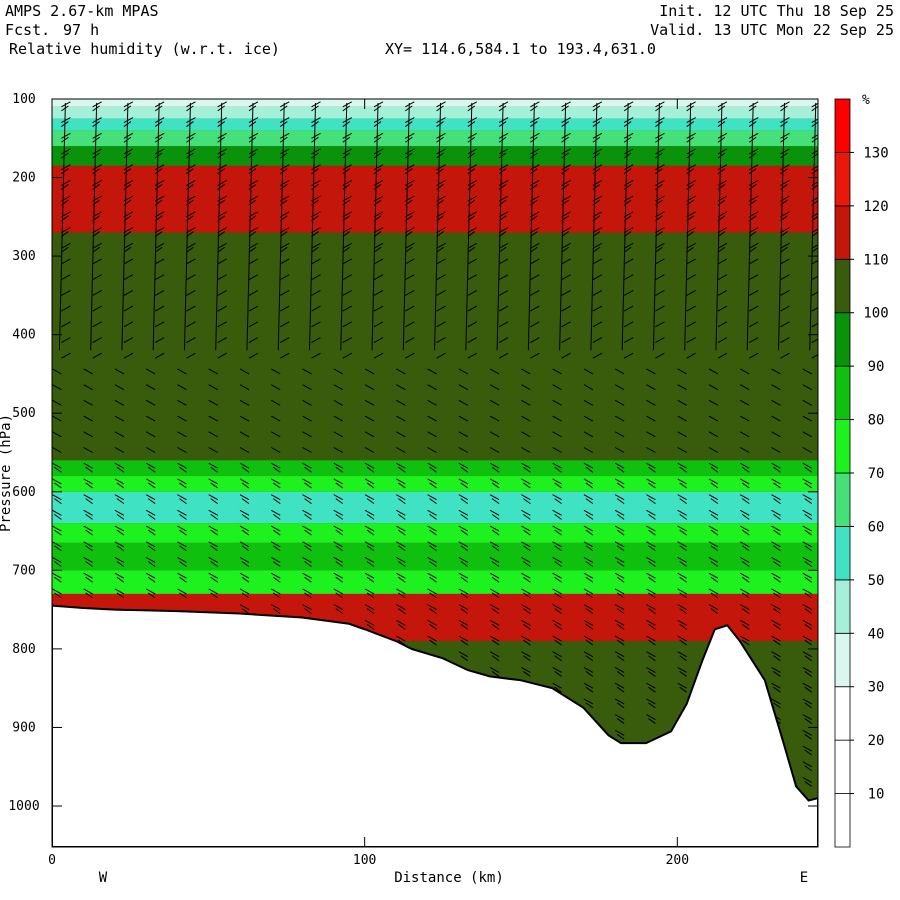 This screenshot has height=900, width=900. I want to click on x-axis-label: Distance (km), so click(449, 878).